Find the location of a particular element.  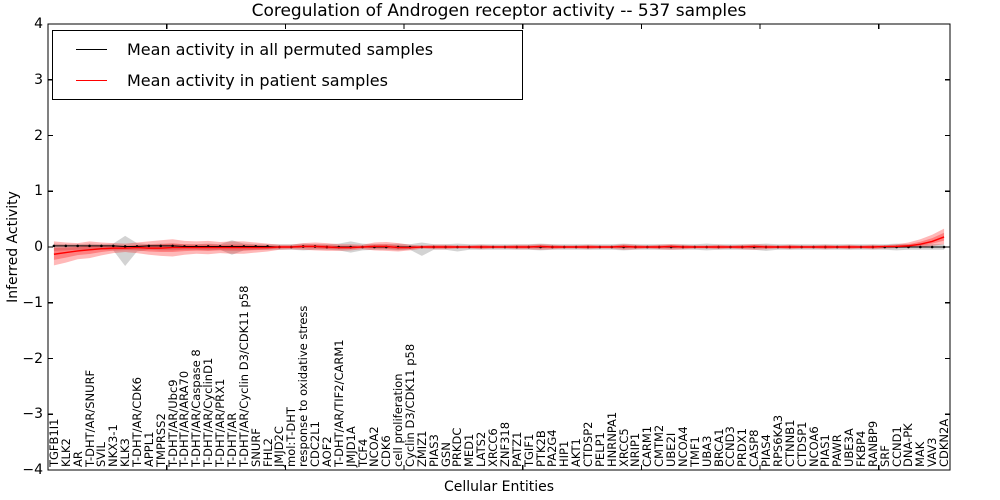

y-tick-label: −4 is located at coordinates (32, 470).